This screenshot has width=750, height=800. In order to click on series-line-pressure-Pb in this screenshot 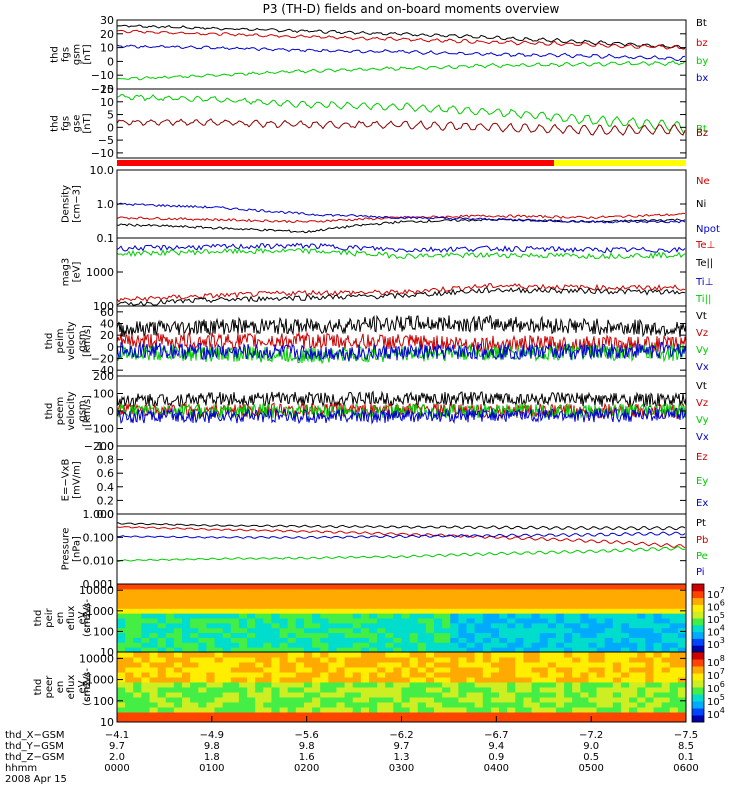, I will do `click(401, 537)`.